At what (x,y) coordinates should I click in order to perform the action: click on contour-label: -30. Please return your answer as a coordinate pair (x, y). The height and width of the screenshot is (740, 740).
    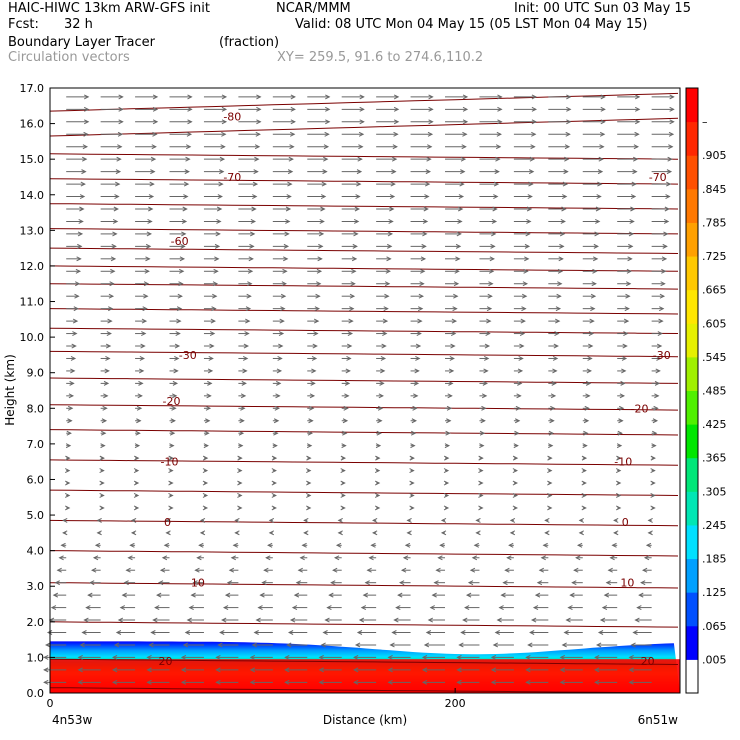
    Looking at the image, I should click on (662, 355).